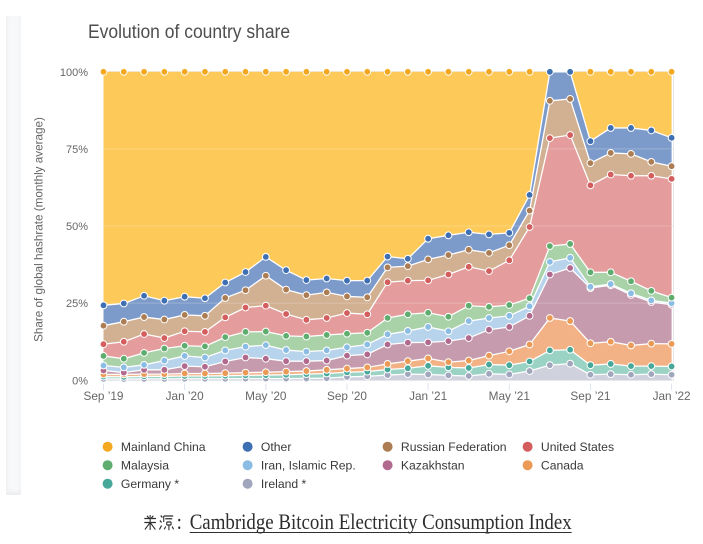 The height and width of the screenshot is (544, 703). What do you see at coordinates (266, 396) in the screenshot?
I see `svg-text: May ’20` at bounding box center [266, 396].